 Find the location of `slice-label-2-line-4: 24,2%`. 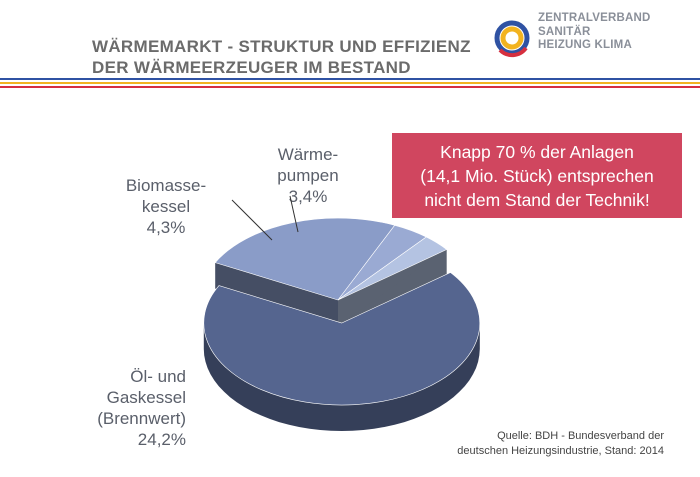

slice-label-2-line-4: 24,2% is located at coordinates (162, 439).